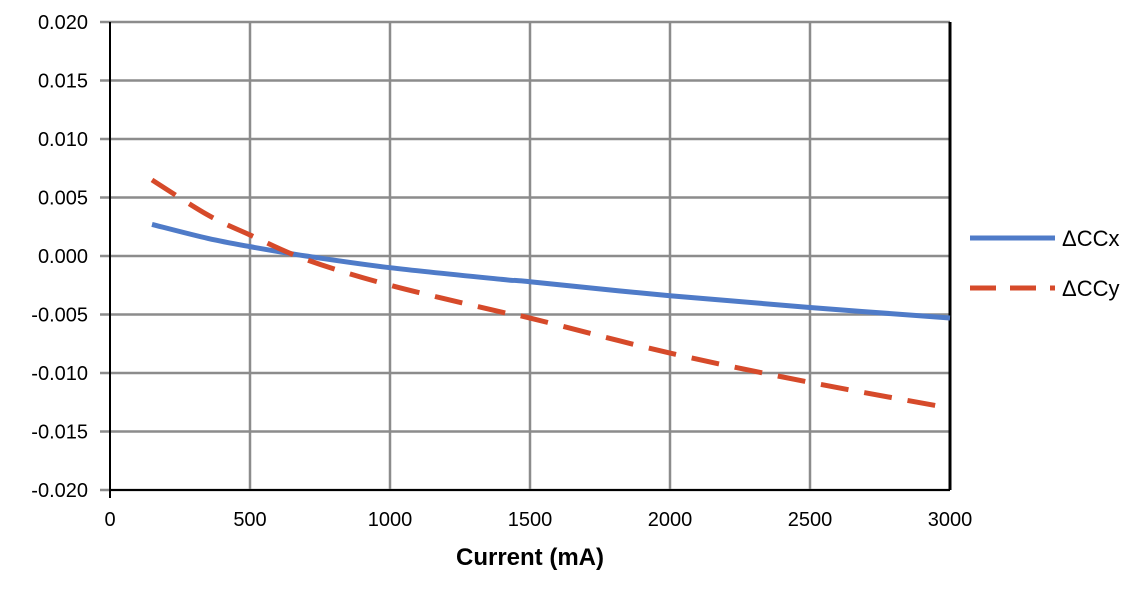  Describe the element at coordinates (59, 374) in the screenshot. I see `y-tick-label: -0.010` at that location.